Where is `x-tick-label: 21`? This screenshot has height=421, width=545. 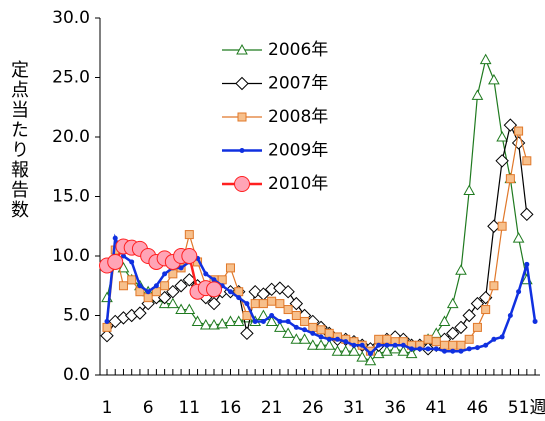
x-tick-label: 21 is located at coordinates (272, 408).